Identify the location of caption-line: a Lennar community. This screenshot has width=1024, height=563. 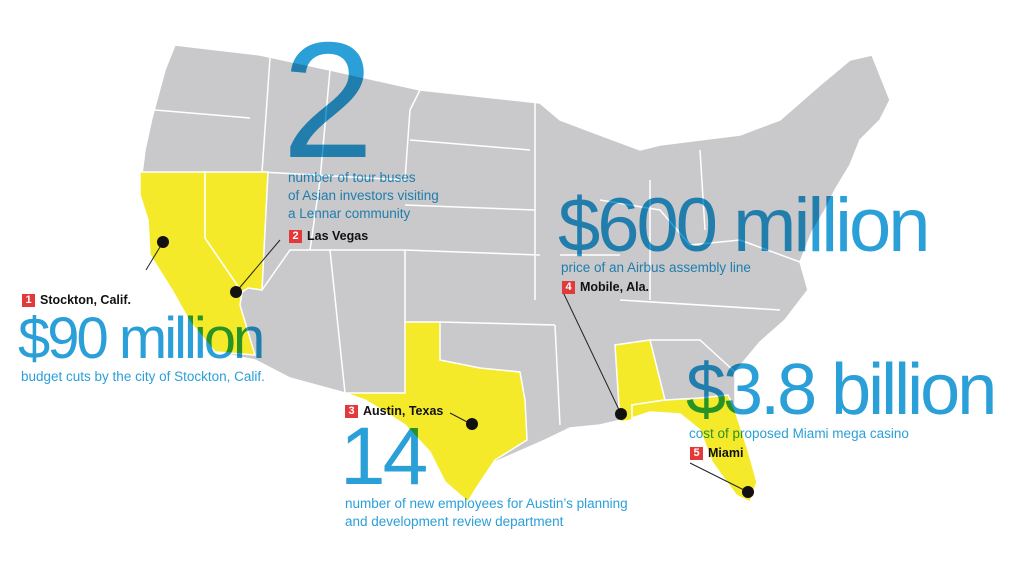
(349, 213).